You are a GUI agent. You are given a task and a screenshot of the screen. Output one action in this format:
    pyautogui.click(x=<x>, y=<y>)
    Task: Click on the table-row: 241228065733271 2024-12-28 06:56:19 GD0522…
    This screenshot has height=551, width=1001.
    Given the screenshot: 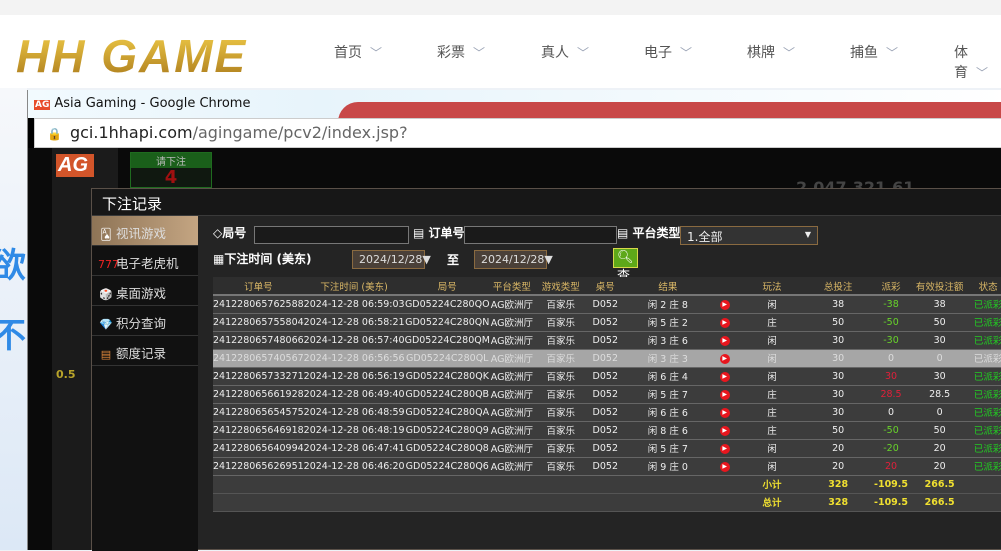 What is the action you would take?
    pyautogui.click(x=607, y=376)
    